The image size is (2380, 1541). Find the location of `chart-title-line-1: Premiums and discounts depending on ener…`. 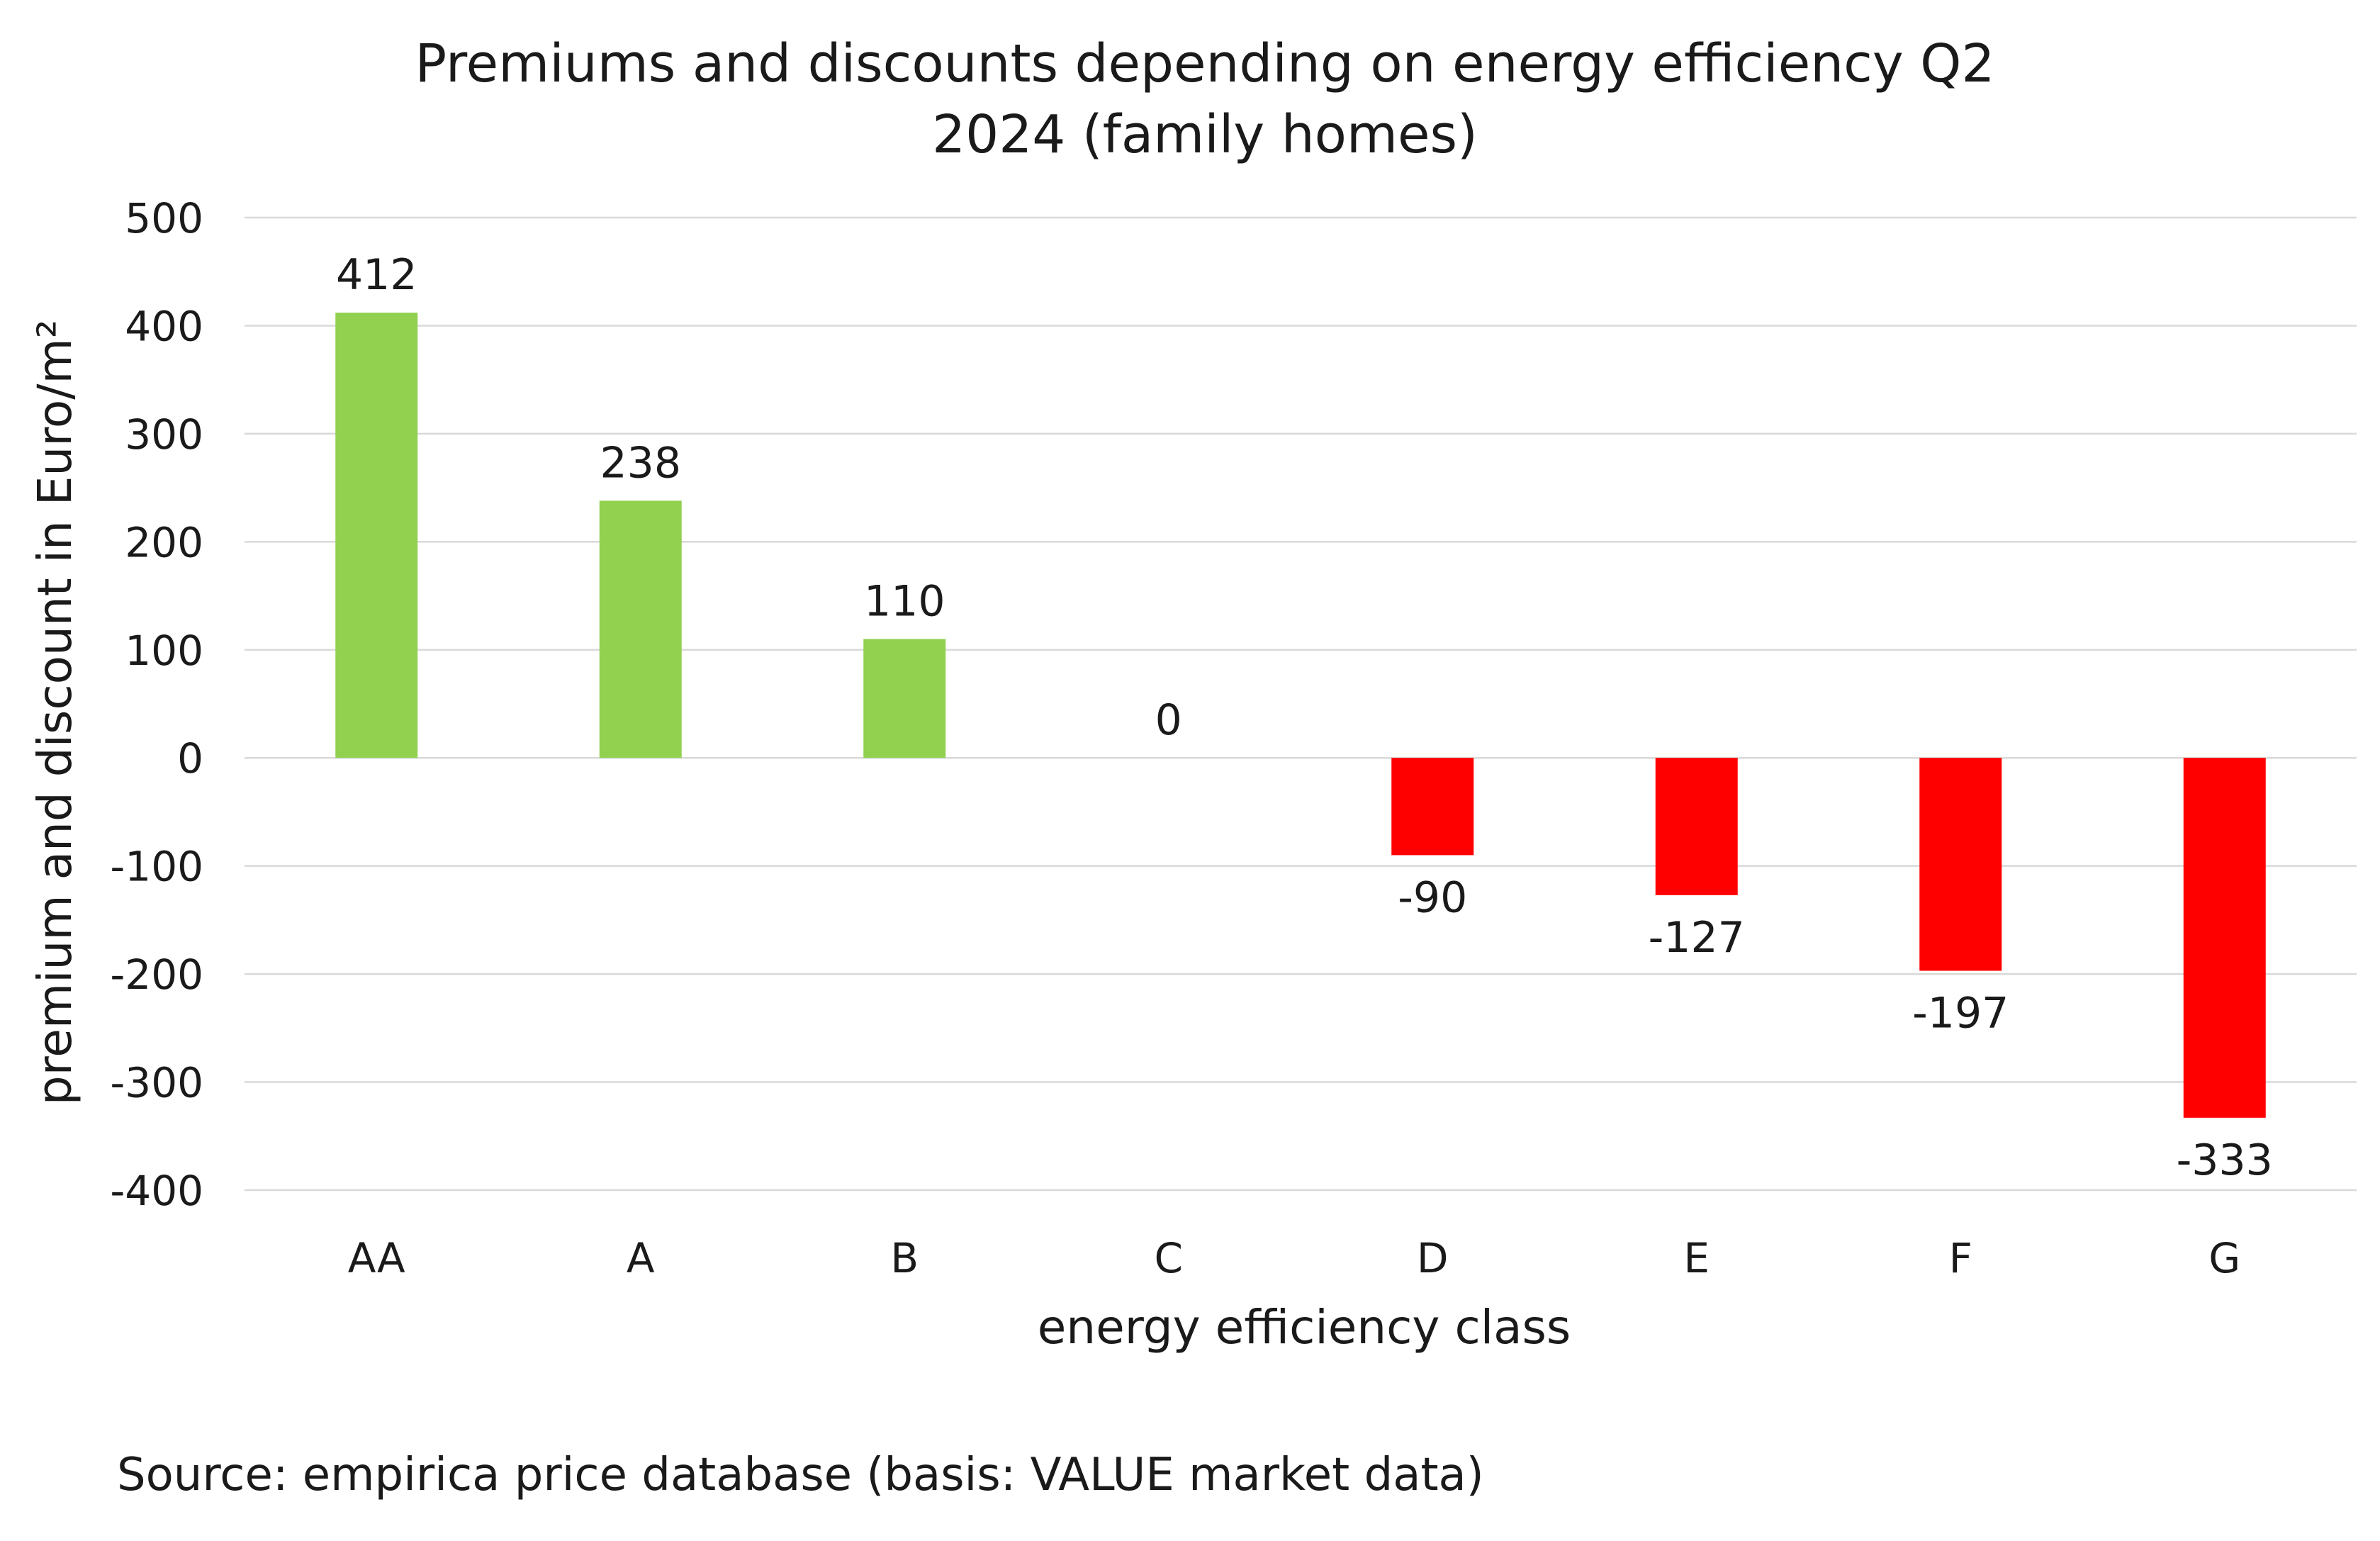

chart-title-line-1: Premiums and discounts depending on ener… is located at coordinates (1205, 64).